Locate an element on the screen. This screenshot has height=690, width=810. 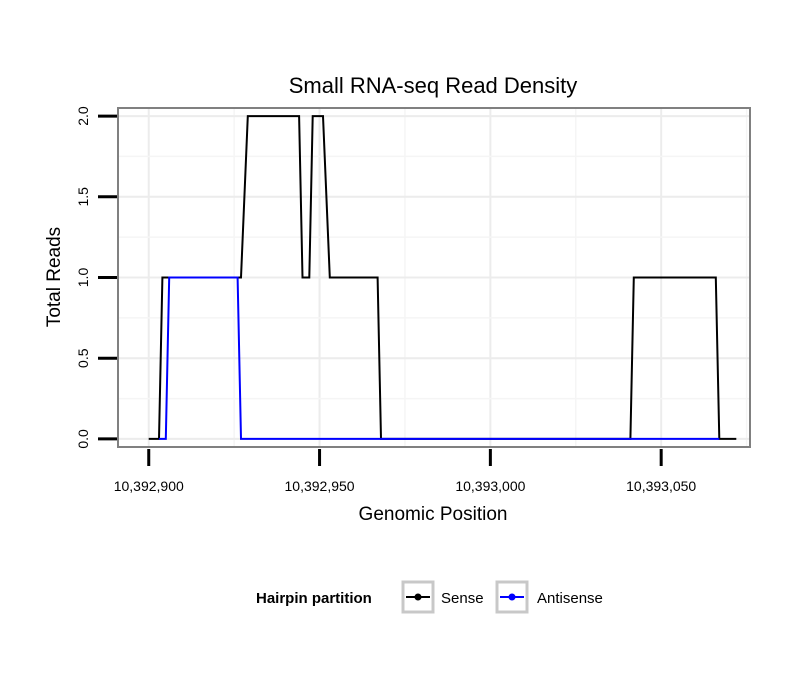
legend-item-sense: Sense is located at coordinates (442, 597).